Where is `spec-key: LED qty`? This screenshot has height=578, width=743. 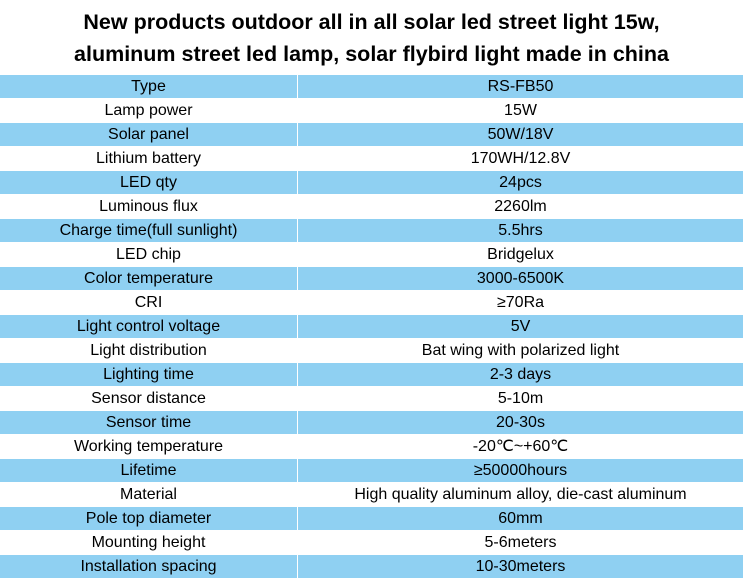 spec-key: LED qty is located at coordinates (149, 183).